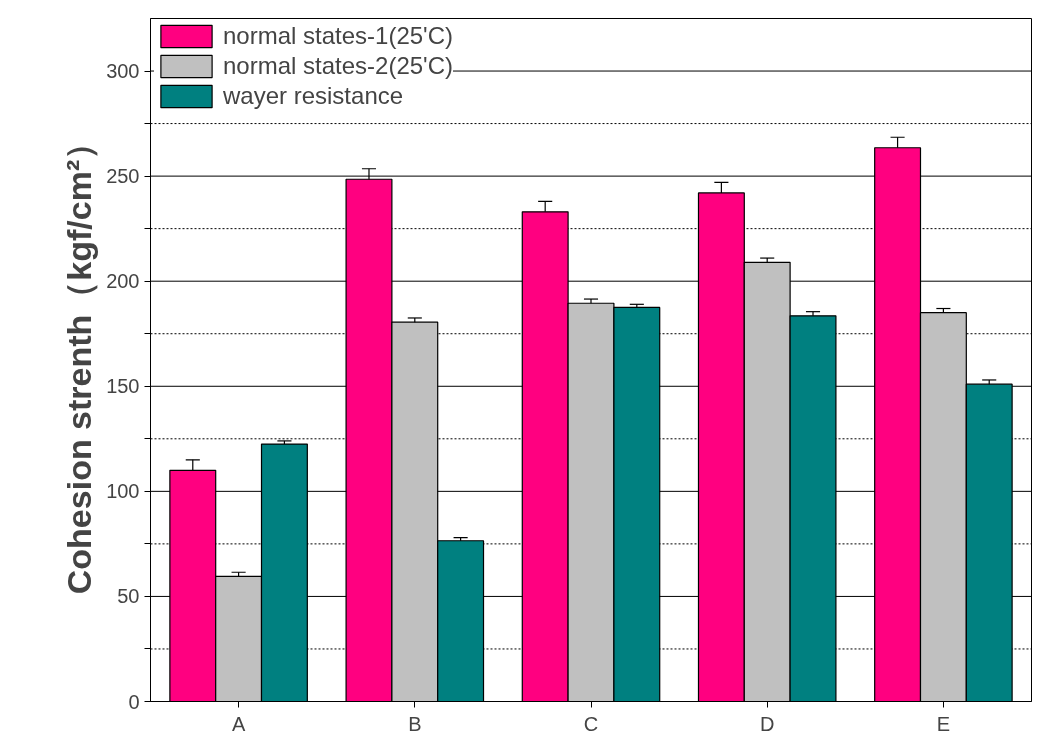 The width and height of the screenshot is (1037, 745). Describe the element at coordinates (123, 176) in the screenshot. I see `y-tick-label: 250` at that location.